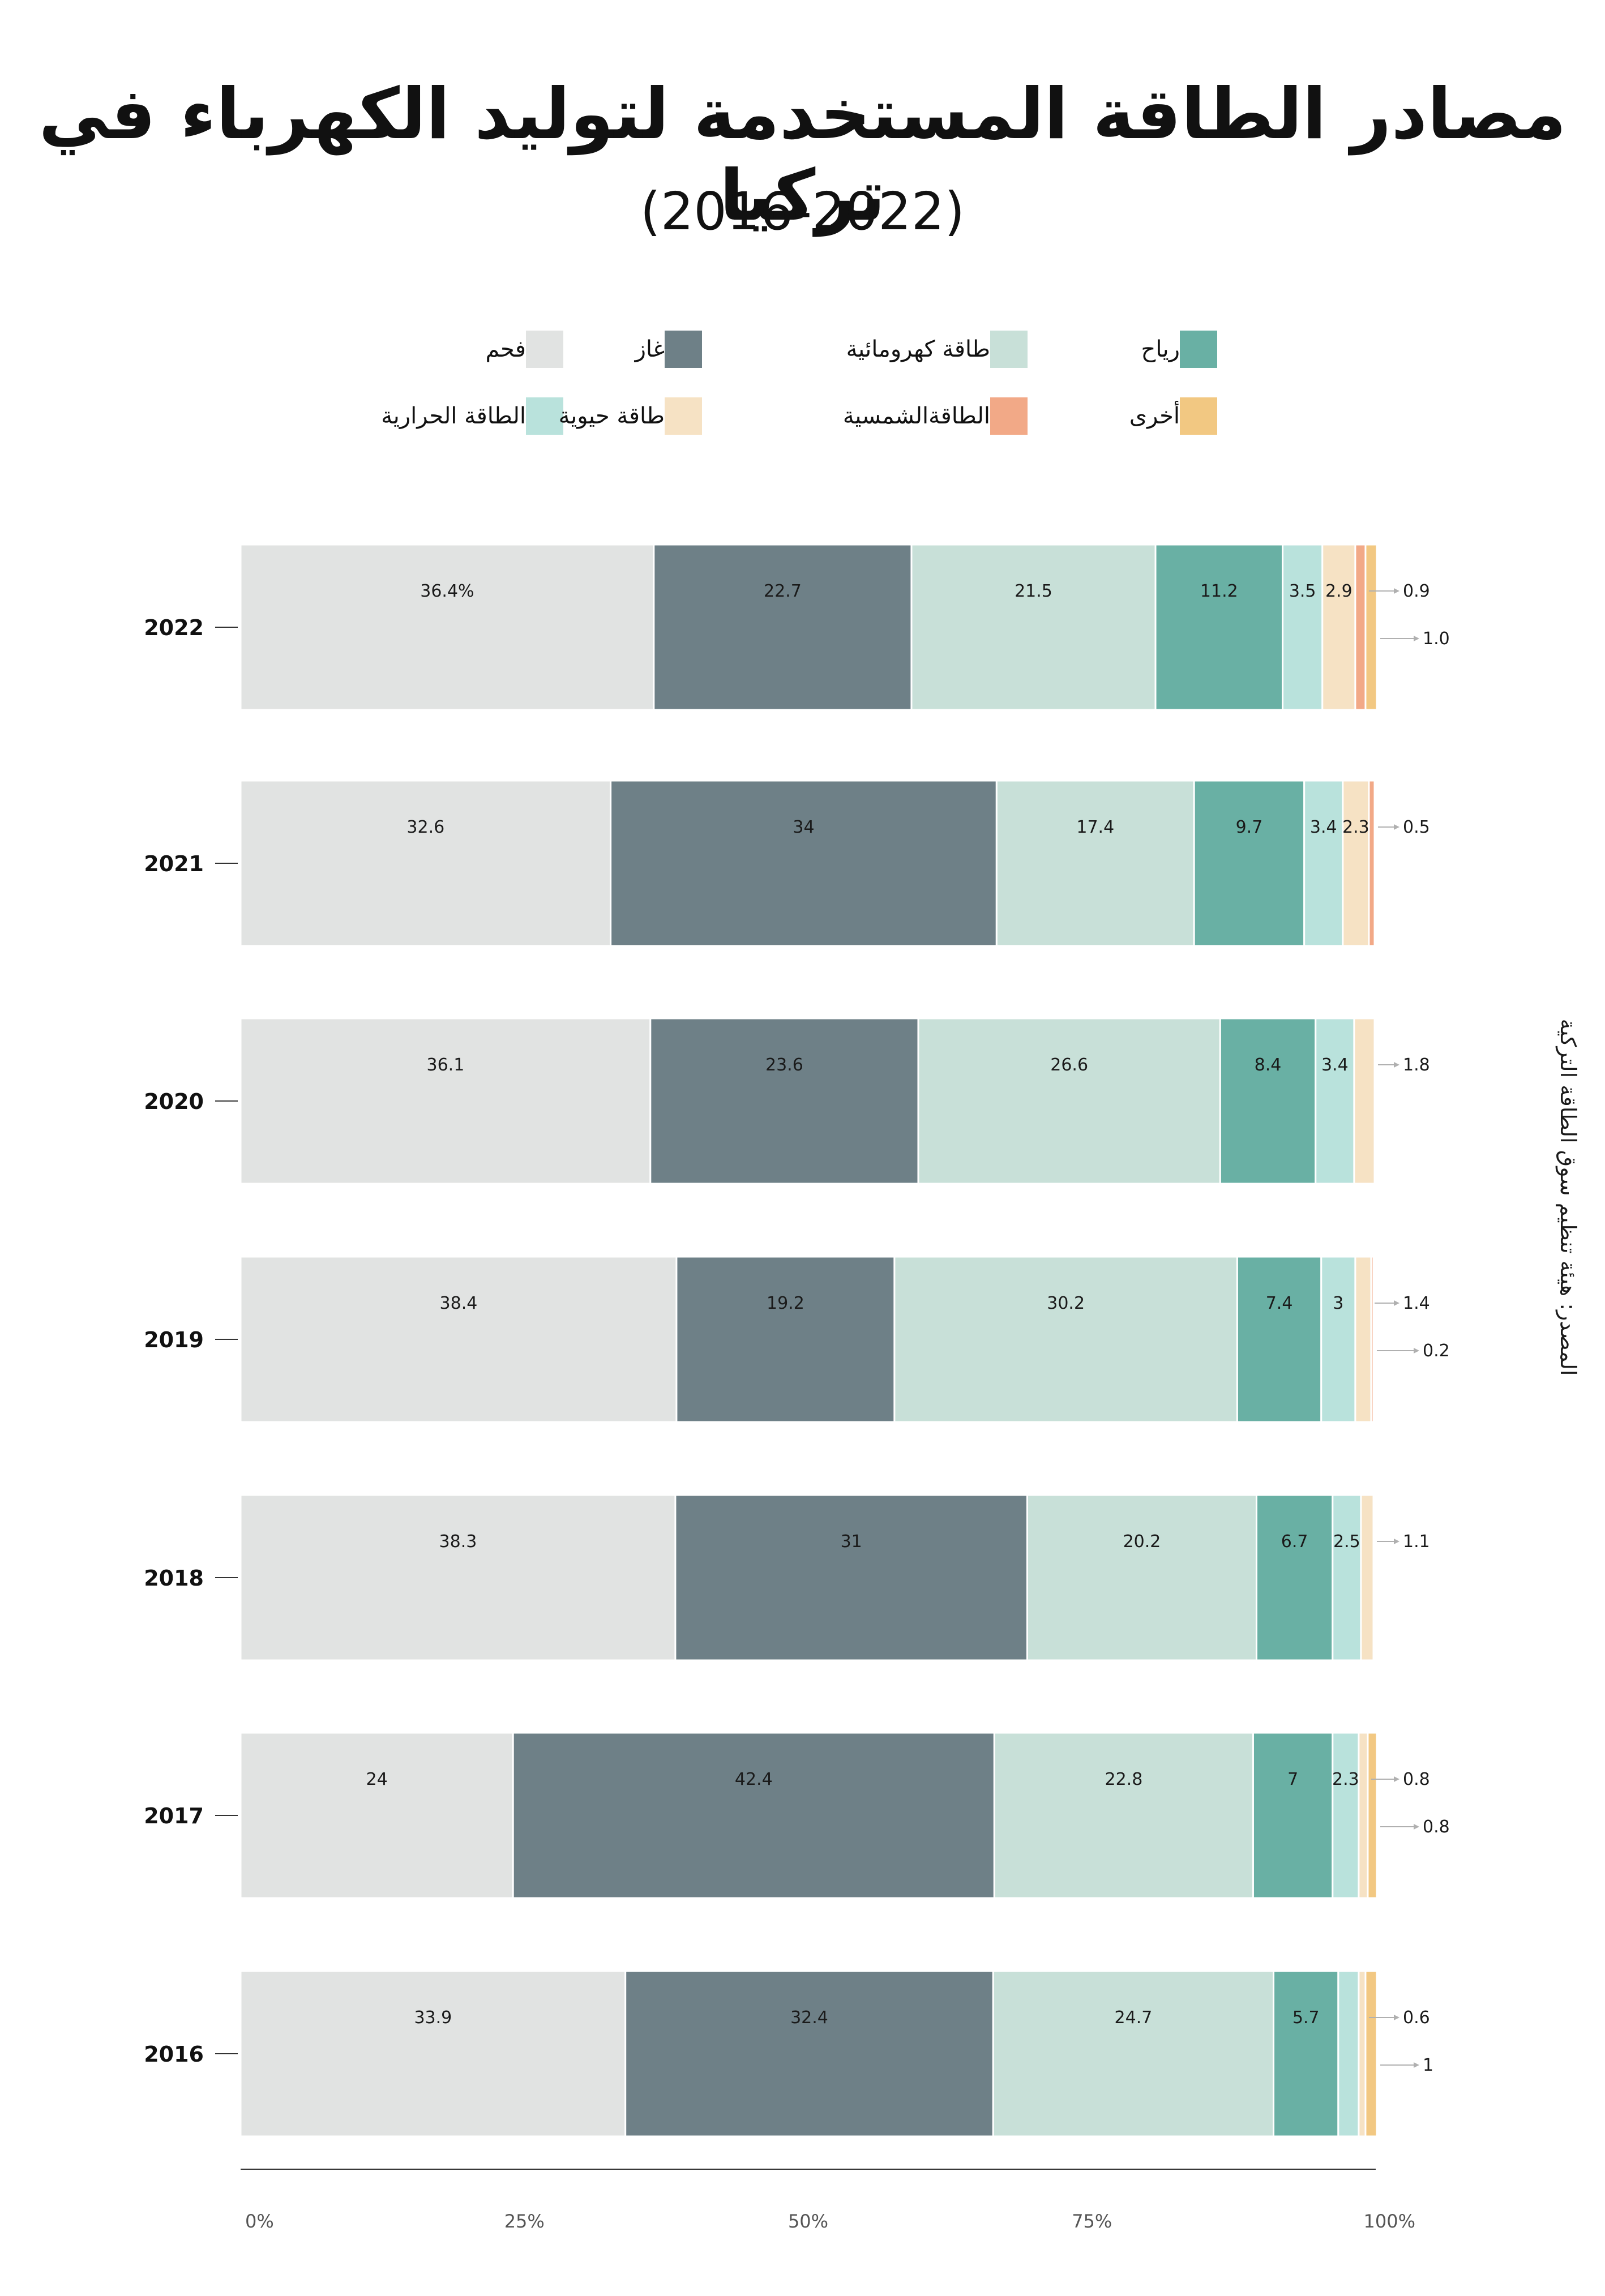 The image size is (1605, 2296). What do you see at coordinates (1303, 591) in the screenshot?
I see `data-label: 3.5` at bounding box center [1303, 591].